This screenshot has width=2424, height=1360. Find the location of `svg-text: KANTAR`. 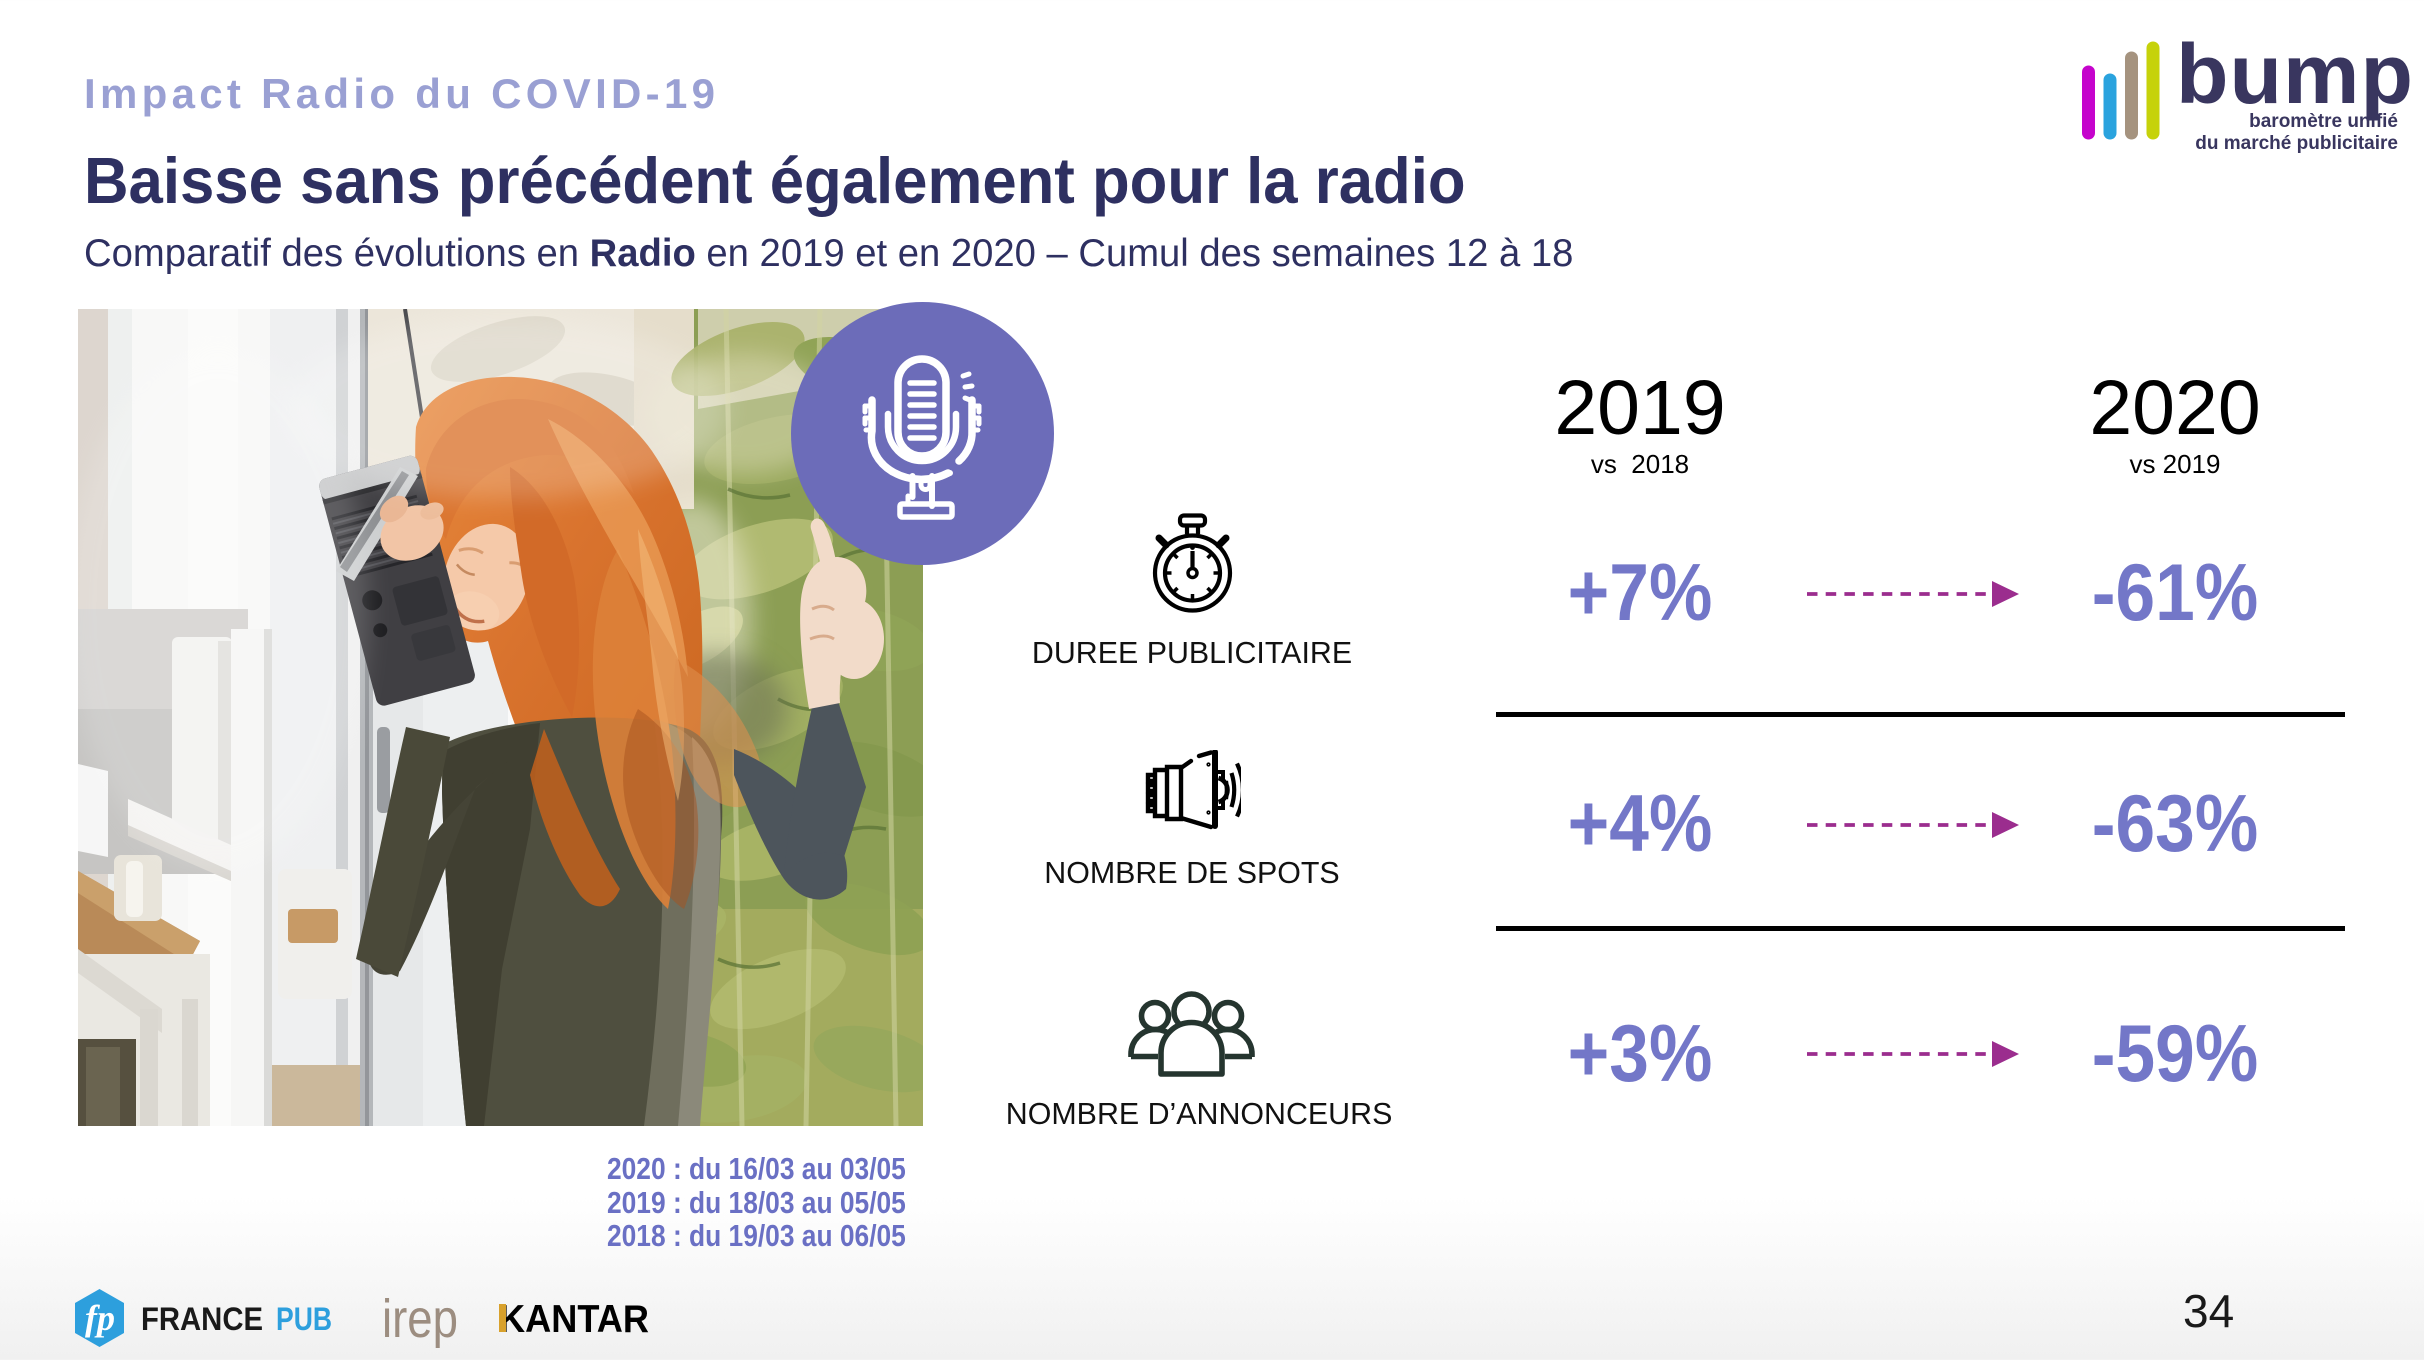

svg-text: KANTAR is located at coordinates (574, 1319).